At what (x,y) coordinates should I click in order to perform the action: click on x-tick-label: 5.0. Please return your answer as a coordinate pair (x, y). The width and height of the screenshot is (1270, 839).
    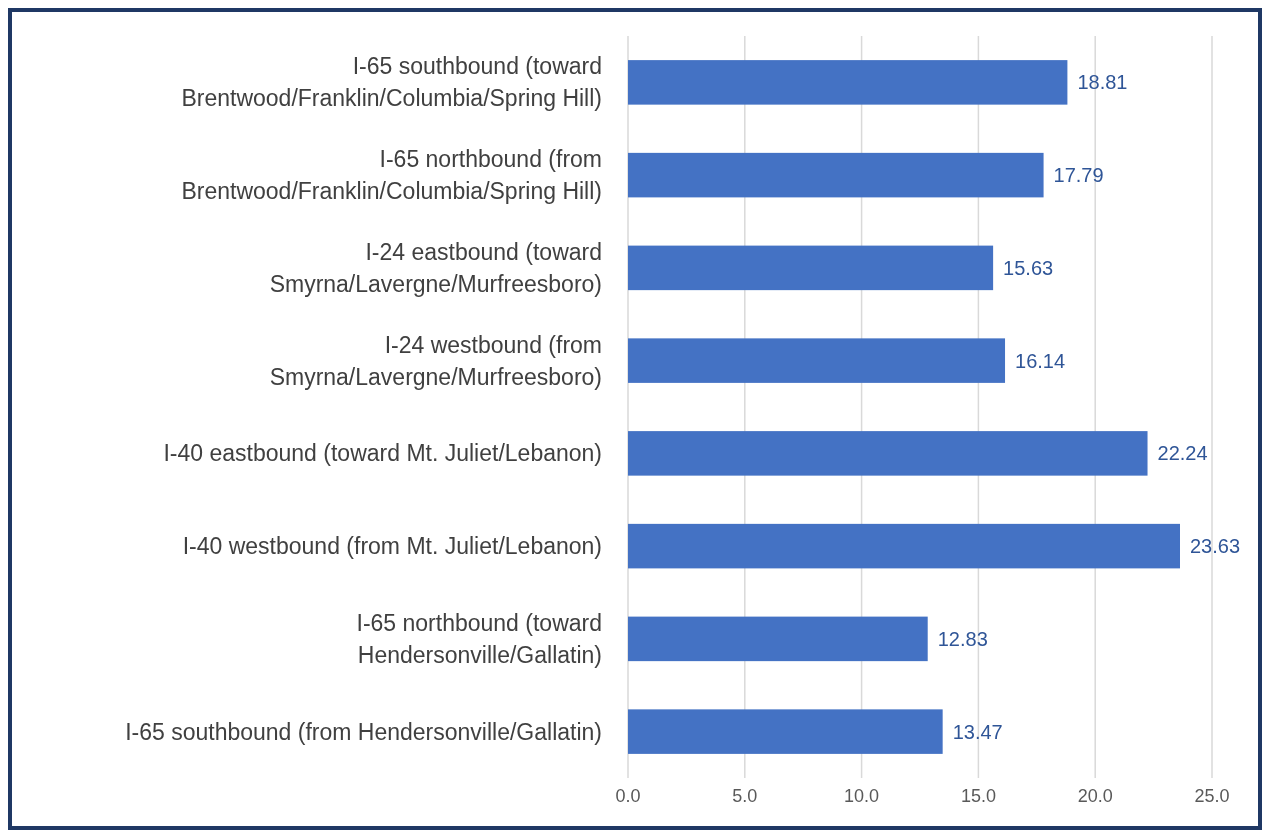
    Looking at the image, I should click on (745, 796).